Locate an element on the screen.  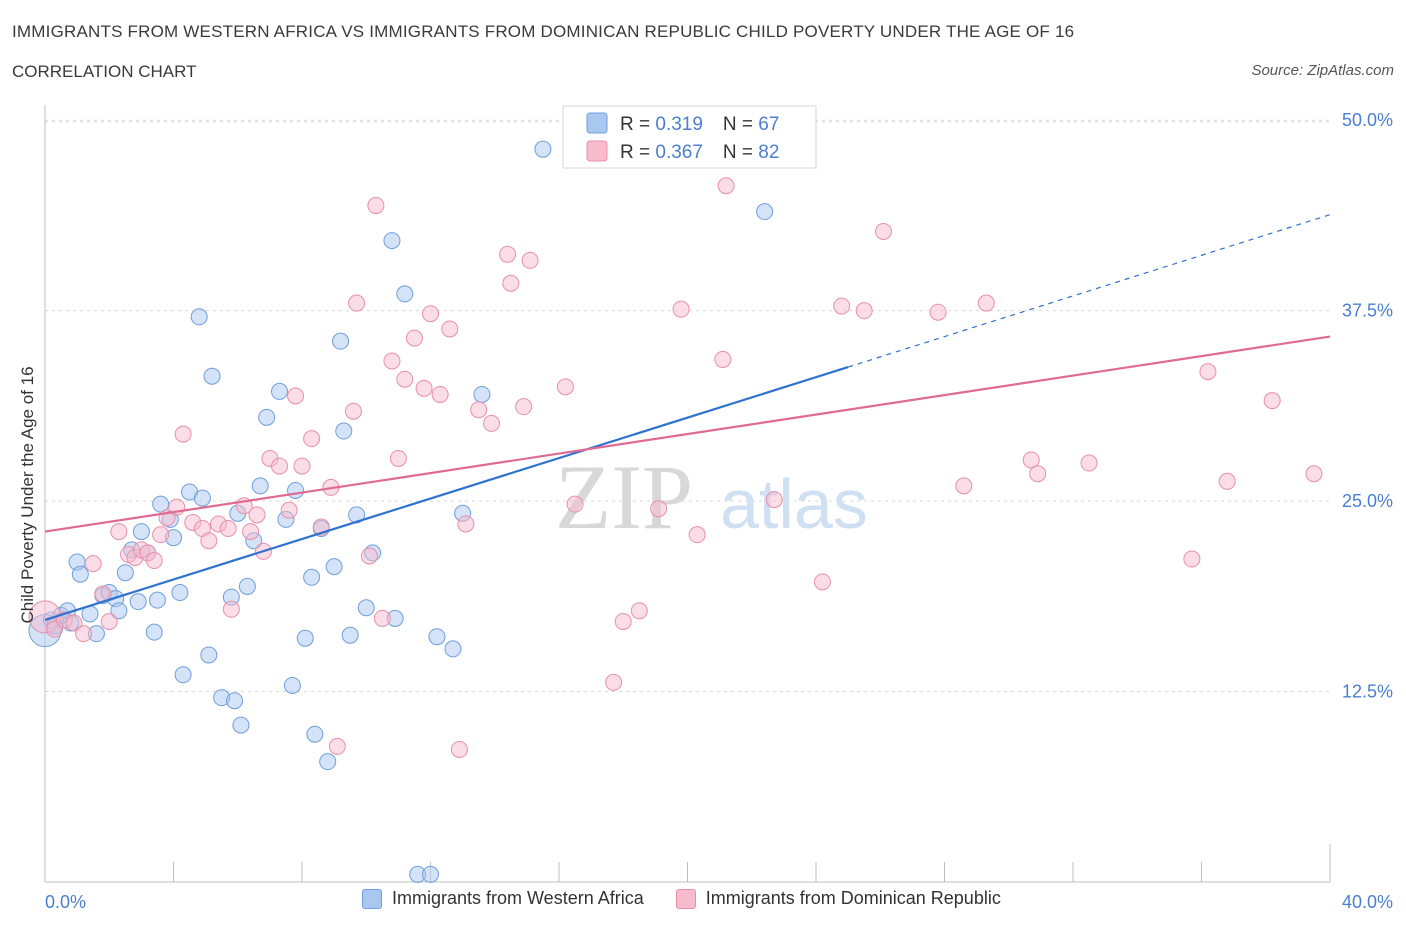
y-tick-label-2: 37.5% is located at coordinates (1367, 311).